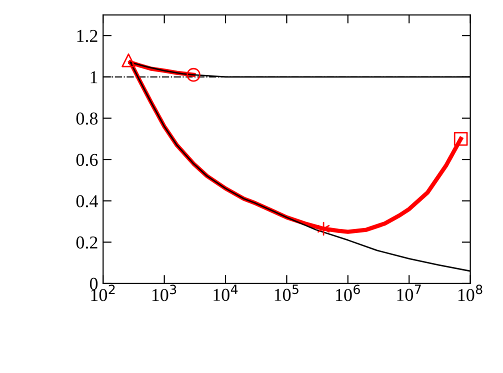 This screenshot has height=373, width=503. I want to click on x-tick-label: 10$^{6}$, so click(348, 293).